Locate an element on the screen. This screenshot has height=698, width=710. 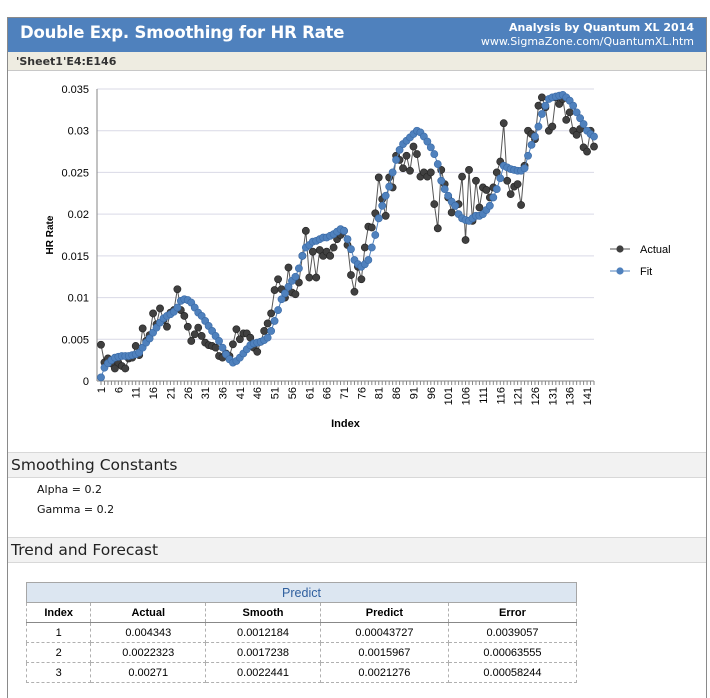
y-tick-label: 0.025 is located at coordinates (75, 173).